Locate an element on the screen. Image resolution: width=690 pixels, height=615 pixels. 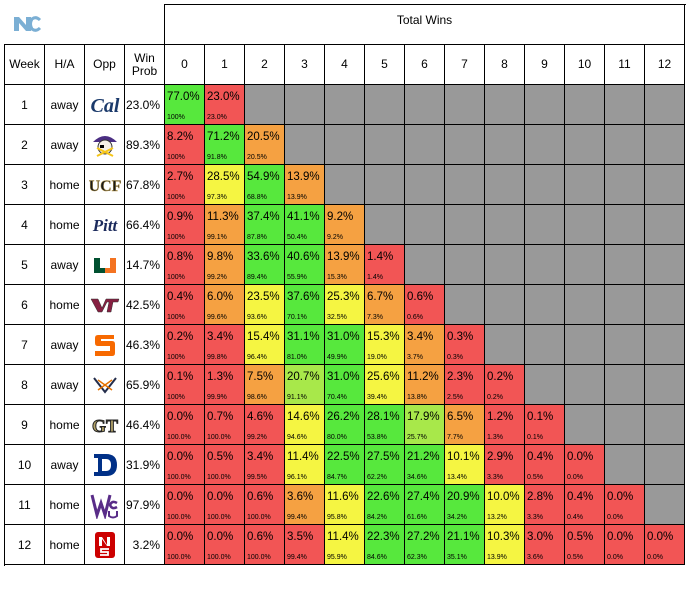
probability-cell: 0.0% 0.0% is located at coordinates (625, 505).